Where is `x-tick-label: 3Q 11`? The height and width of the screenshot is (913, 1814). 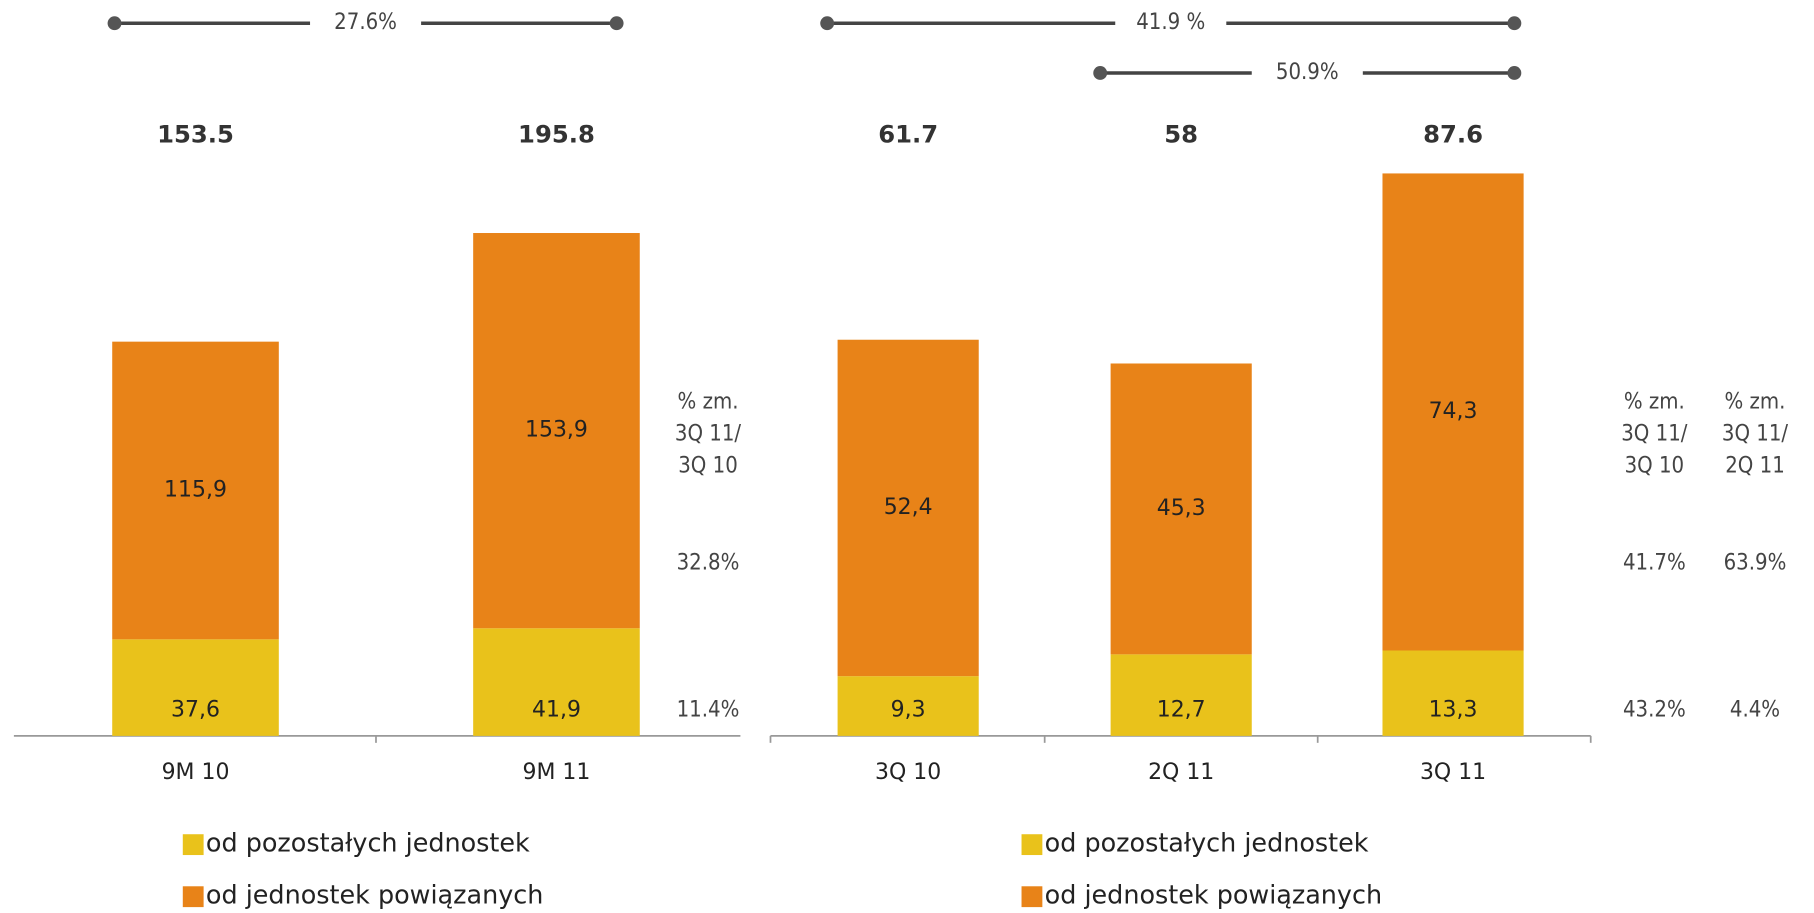 x-tick-label: 3Q 11 is located at coordinates (1453, 772).